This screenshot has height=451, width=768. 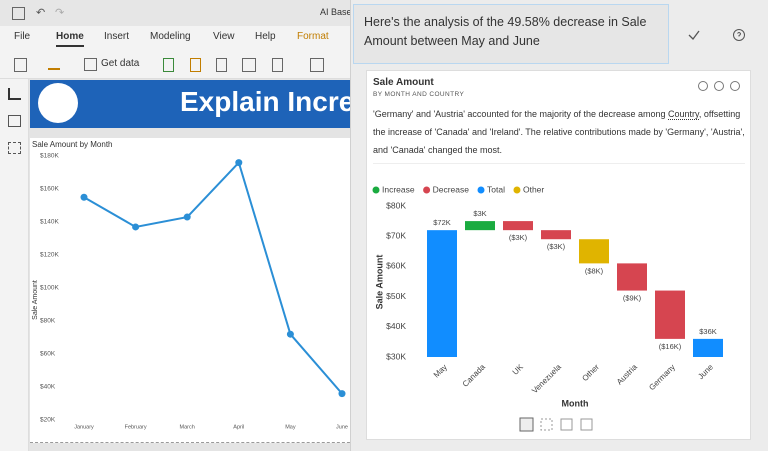 I want to click on divider, so click(x=559, y=163).